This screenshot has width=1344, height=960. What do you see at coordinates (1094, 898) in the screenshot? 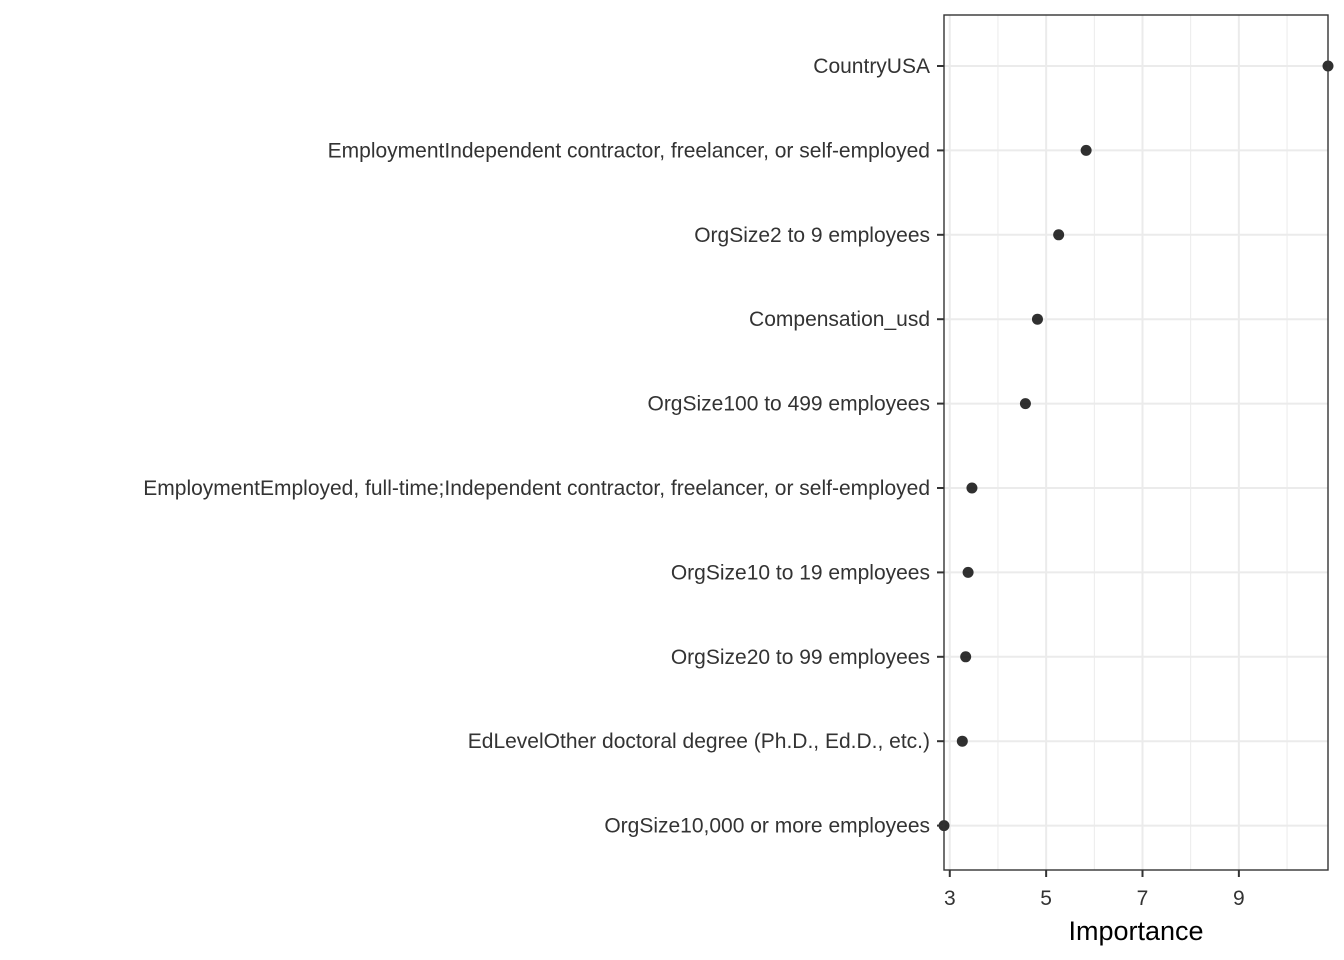
I see `x-axis-labels: 3 5 7 9` at bounding box center [1094, 898].